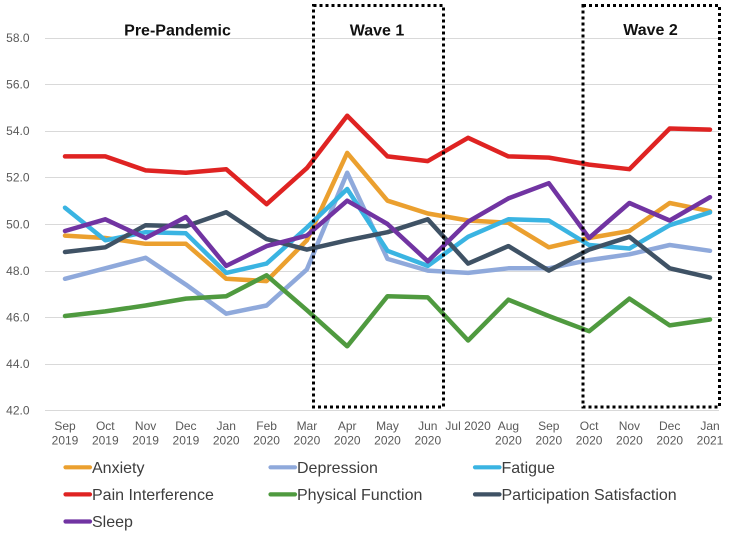  I want to click on svg-text: 2021, so click(710, 440).